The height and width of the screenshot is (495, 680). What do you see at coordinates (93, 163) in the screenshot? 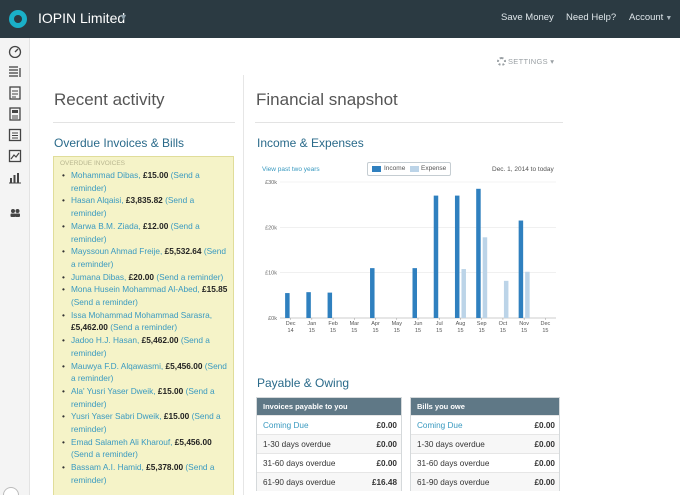
I see `overdue-invoices-label: OVERDUE INVOICES` at bounding box center [93, 163].